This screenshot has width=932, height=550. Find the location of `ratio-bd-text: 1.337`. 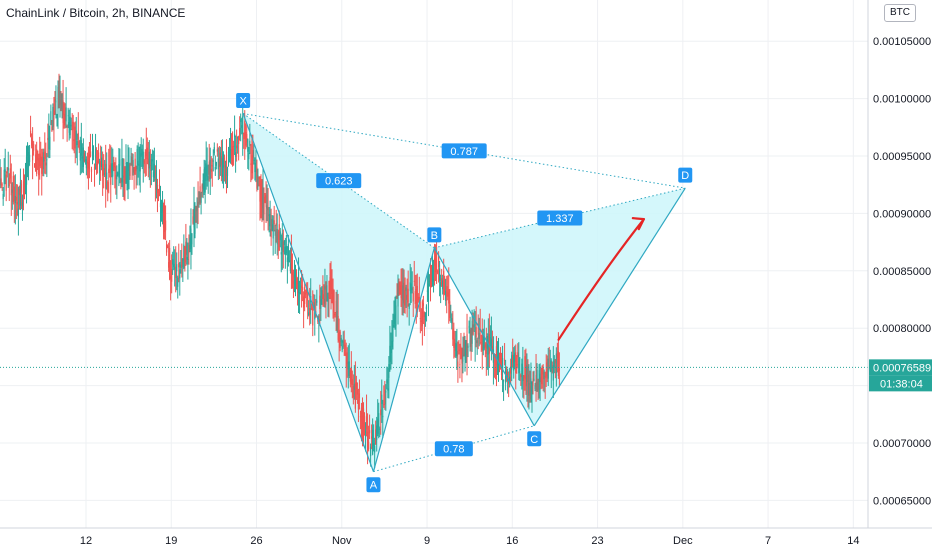

ratio-bd-text: 1.337 is located at coordinates (560, 219).